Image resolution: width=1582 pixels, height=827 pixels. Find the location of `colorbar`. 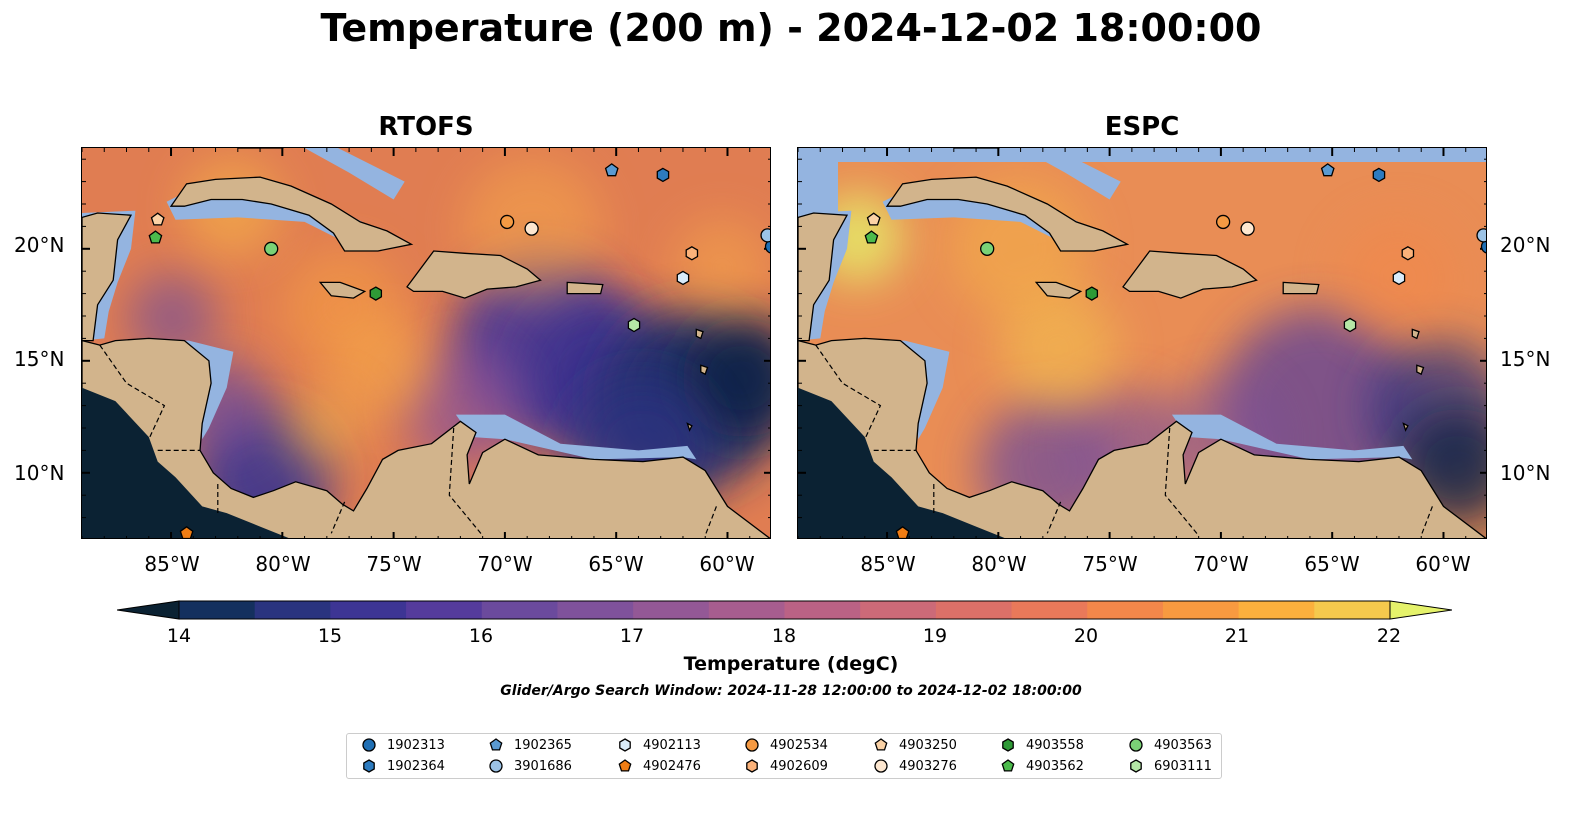

colorbar is located at coordinates (784, 610).